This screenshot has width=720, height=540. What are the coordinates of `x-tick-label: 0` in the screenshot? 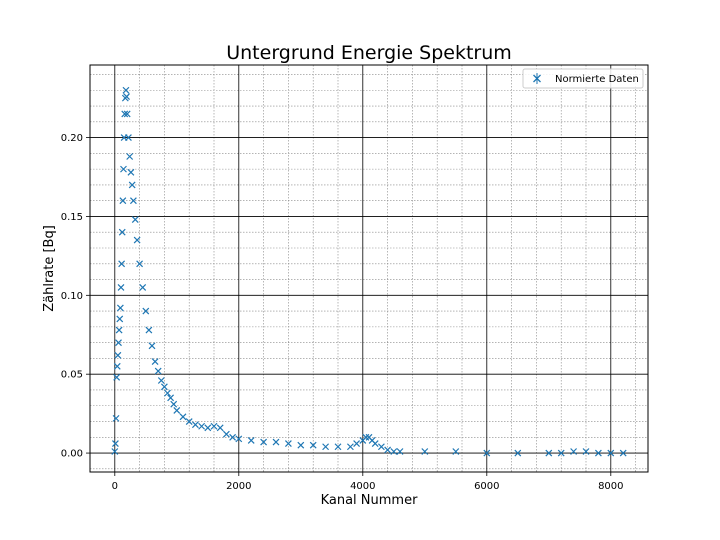 It's located at (115, 486).